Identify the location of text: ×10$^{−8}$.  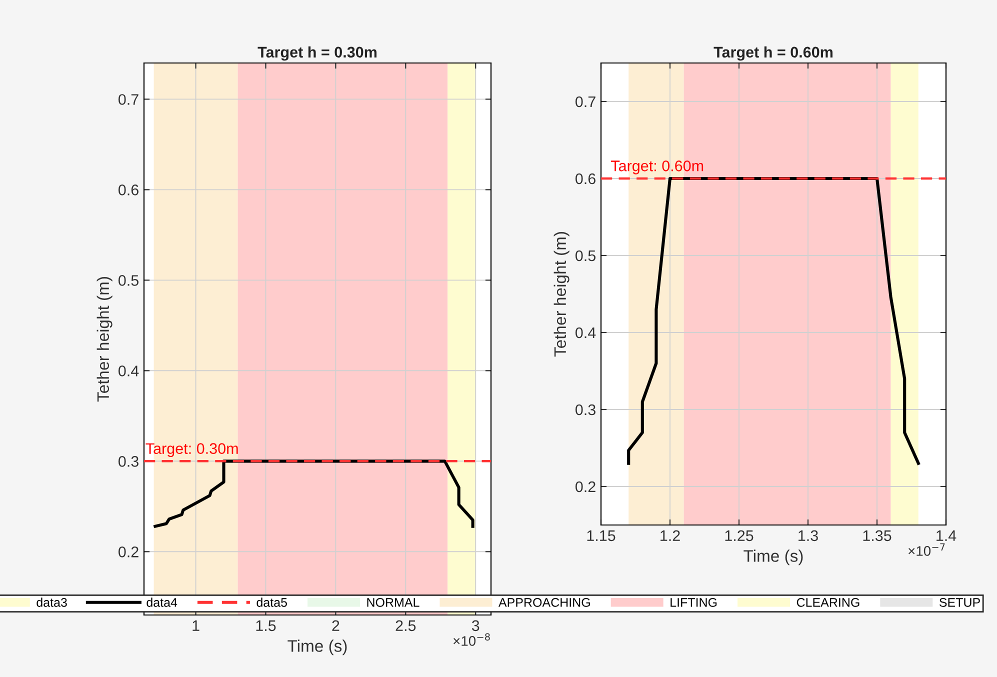
(471, 639).